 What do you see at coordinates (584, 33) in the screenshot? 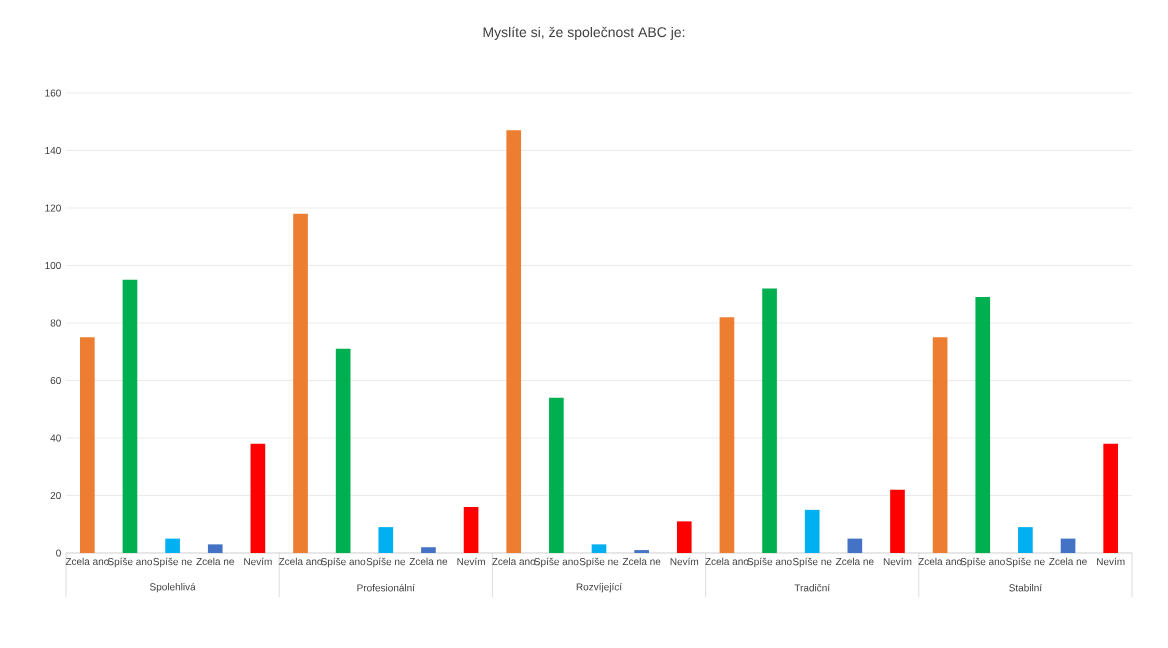
I see `chart-title: Myslíte si, že společnost ABC je:` at bounding box center [584, 33].